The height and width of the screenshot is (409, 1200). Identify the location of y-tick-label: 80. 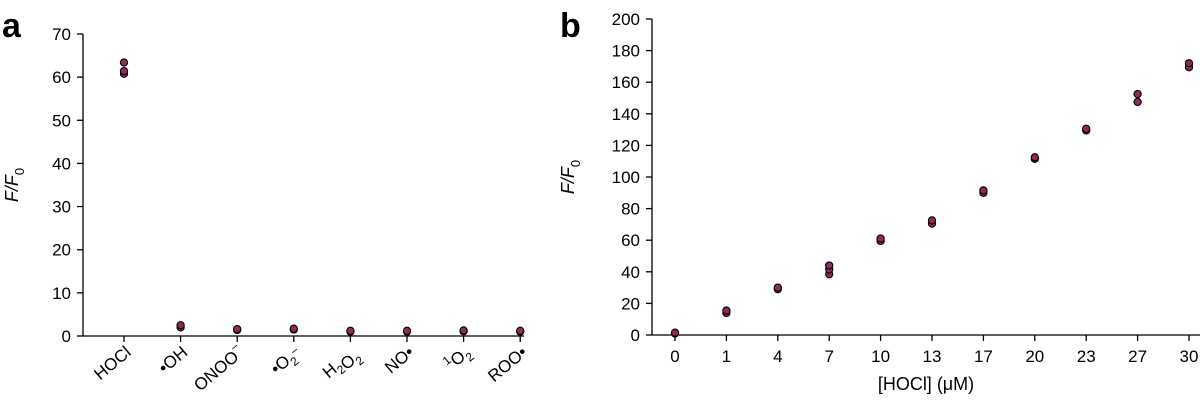
(630, 209).